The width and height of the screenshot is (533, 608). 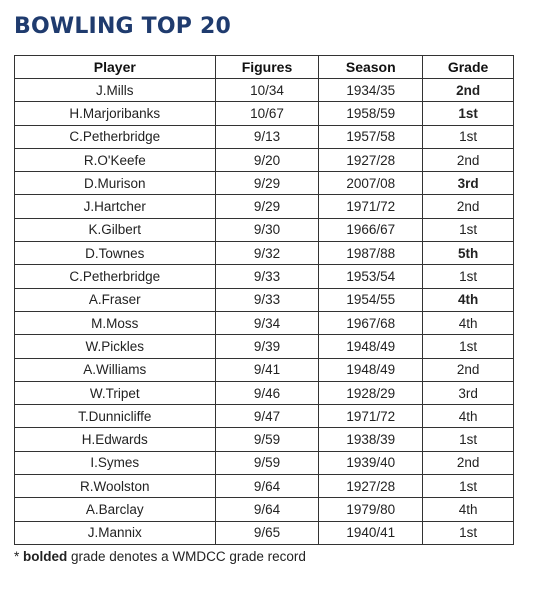 What do you see at coordinates (468, 67) in the screenshot?
I see `column-header-grade: Grade` at bounding box center [468, 67].